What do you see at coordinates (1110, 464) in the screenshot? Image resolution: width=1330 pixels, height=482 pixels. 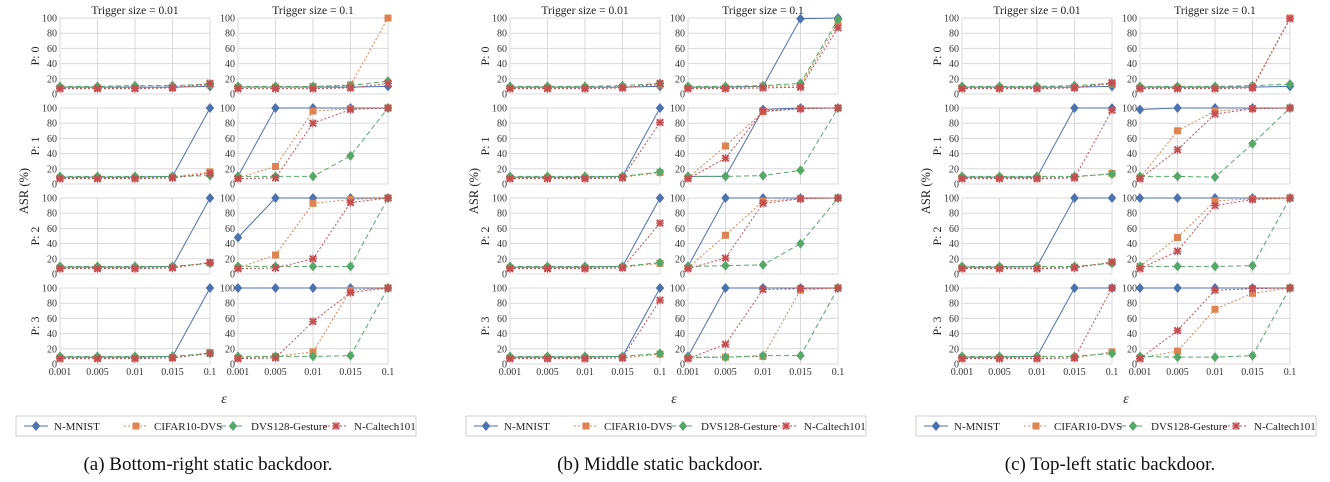 I see `subfigure-caption: (c) Top-left static backdoor.` at bounding box center [1110, 464].